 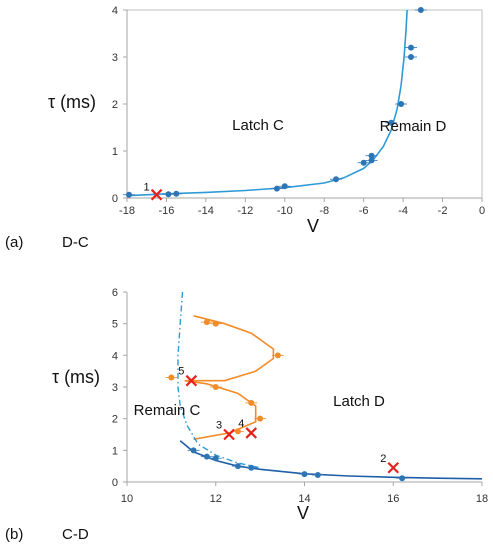 I want to click on panel-a-x-tick-label: -10, so click(x=285, y=211).